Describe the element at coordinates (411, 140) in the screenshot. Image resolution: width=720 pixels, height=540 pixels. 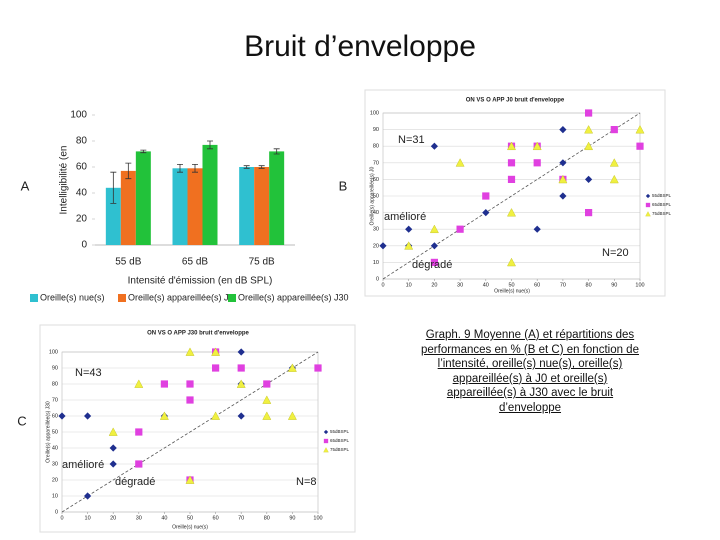
I see `annotation: N=31` at that location.